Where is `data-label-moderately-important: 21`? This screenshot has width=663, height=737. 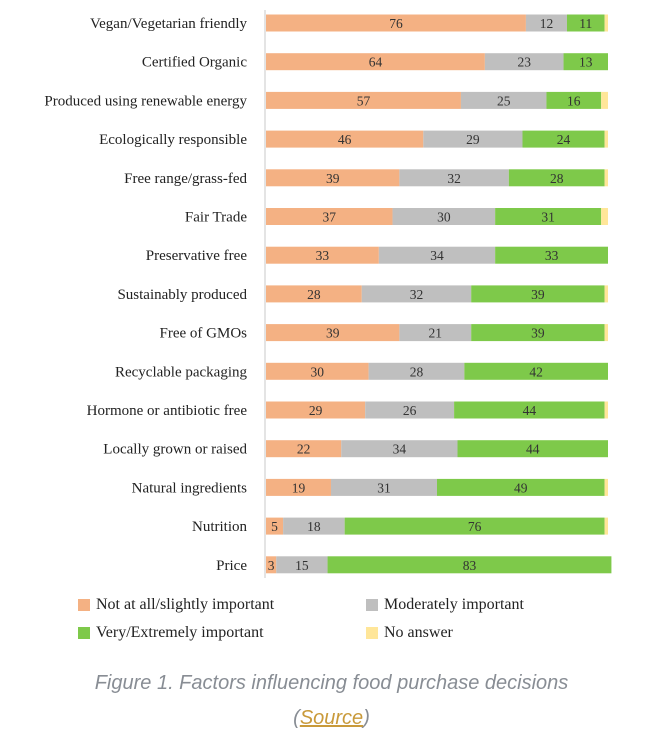
data-label-moderately-important: 21 is located at coordinates (436, 333).